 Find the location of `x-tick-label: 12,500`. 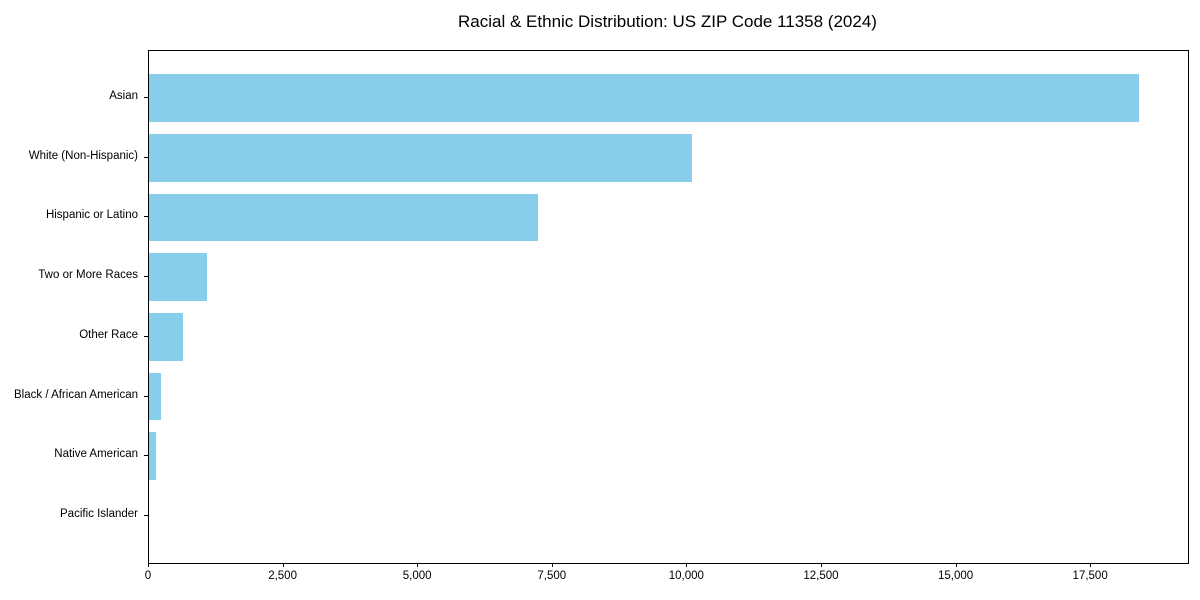

x-tick-label: 12,500 is located at coordinates (821, 576).